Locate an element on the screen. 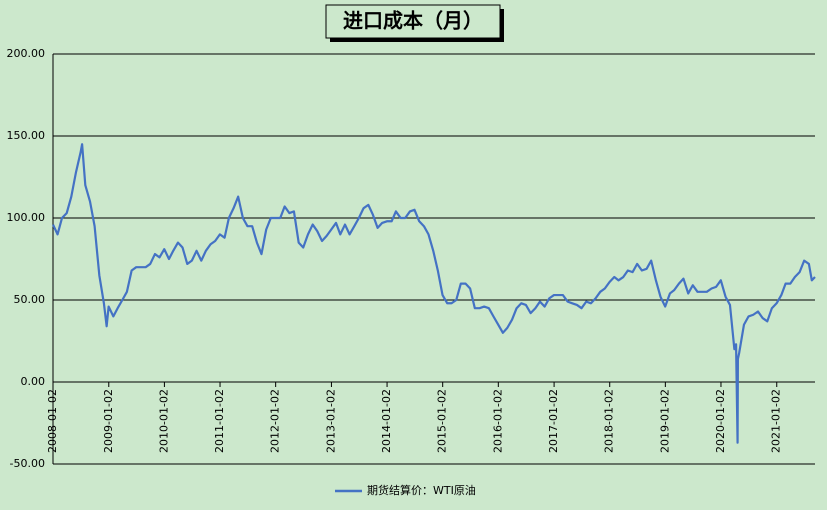 The width and height of the screenshot is (827, 510). x-tick-label: 2017-01-02 is located at coordinates (553, 421).